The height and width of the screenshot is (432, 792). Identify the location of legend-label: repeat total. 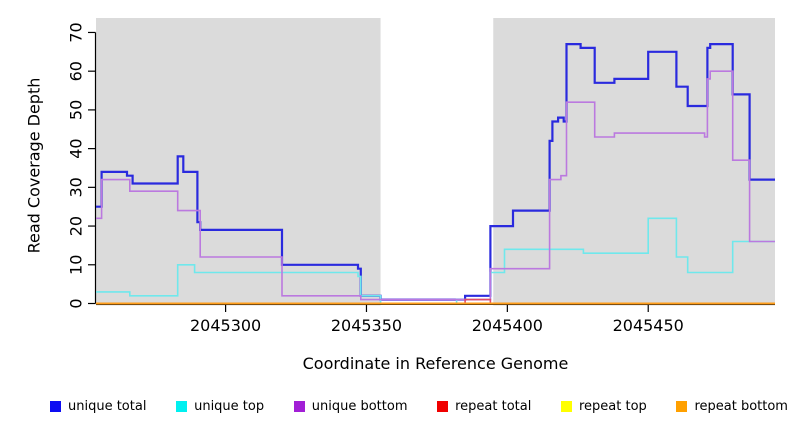
(493, 406).